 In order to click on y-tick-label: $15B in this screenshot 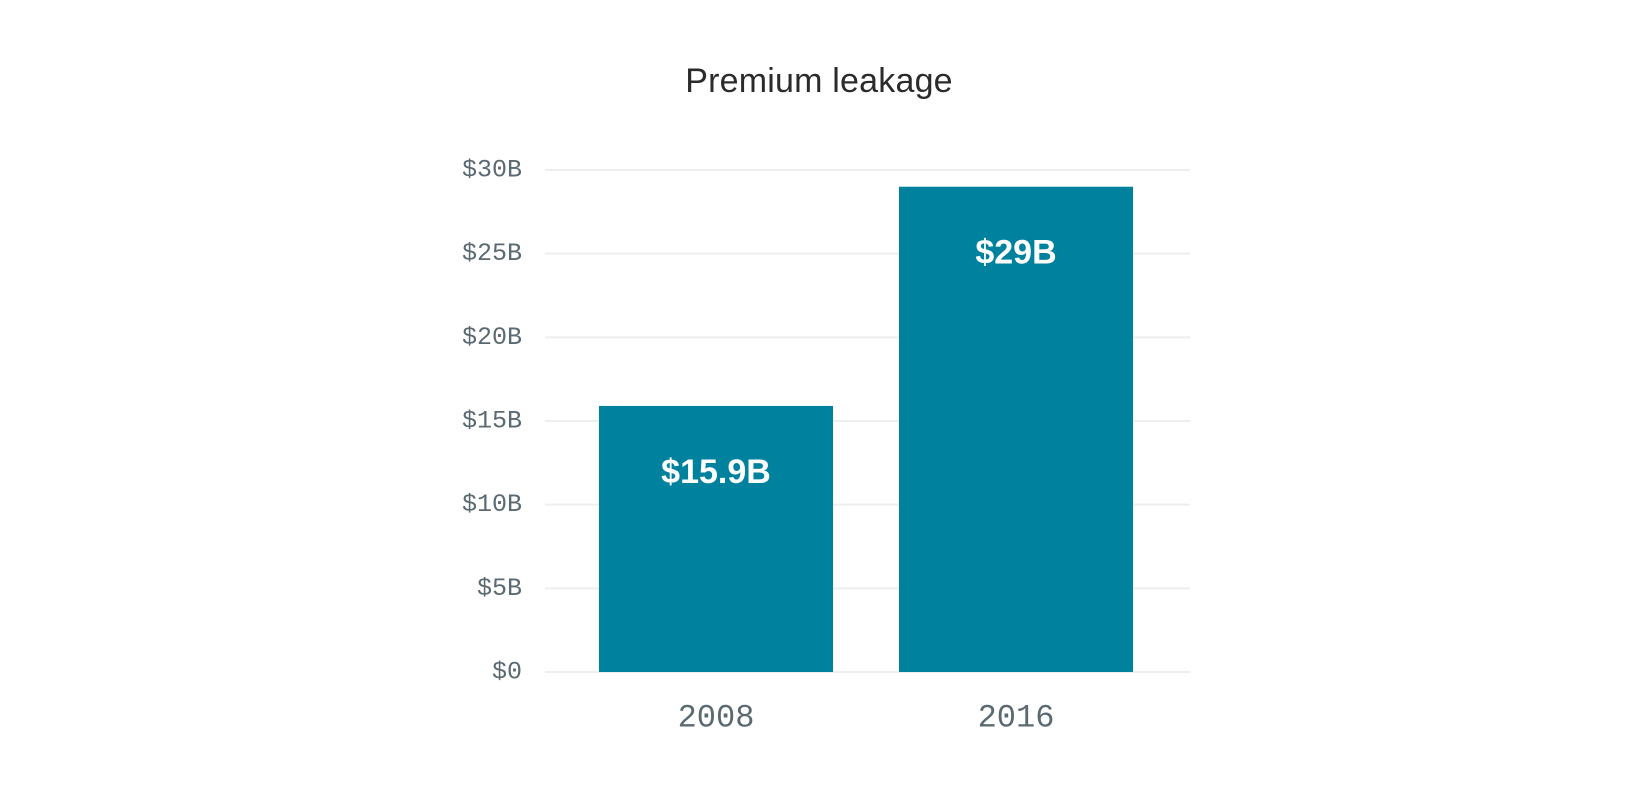, I will do `click(492, 421)`.